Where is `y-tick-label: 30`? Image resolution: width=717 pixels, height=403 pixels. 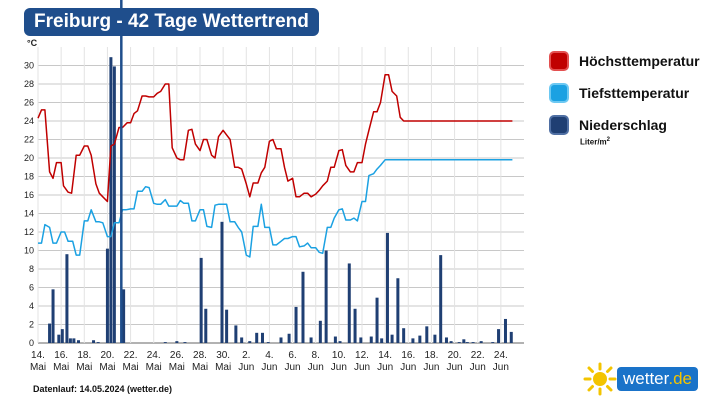
y-tick-label: 30 is located at coordinates (29, 66).